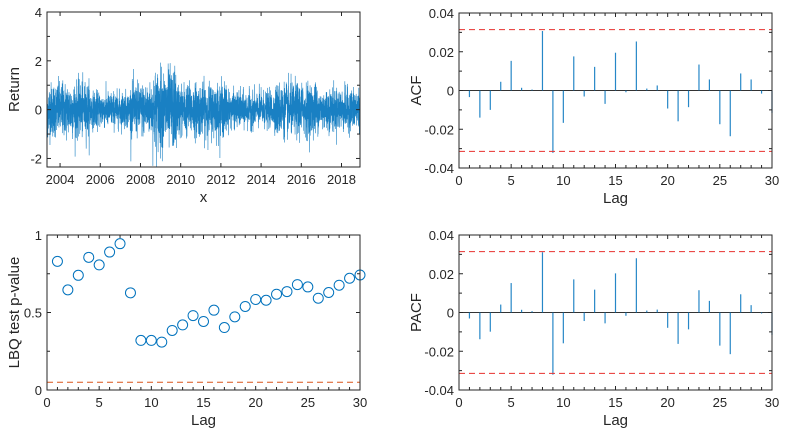 This screenshot has height=447, width=786. Describe the element at coordinates (14, 89) in the screenshot. I see `returns-ylabel: Return` at that location.